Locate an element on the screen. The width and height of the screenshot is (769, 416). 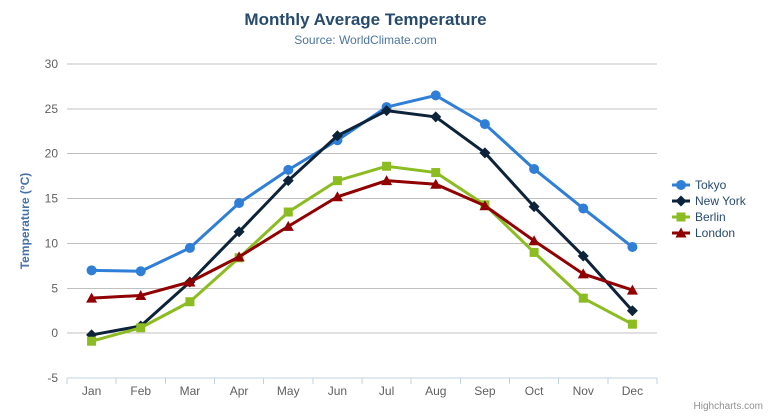
chart-subtitle: Source: WorldClimate.com is located at coordinates (365, 40).